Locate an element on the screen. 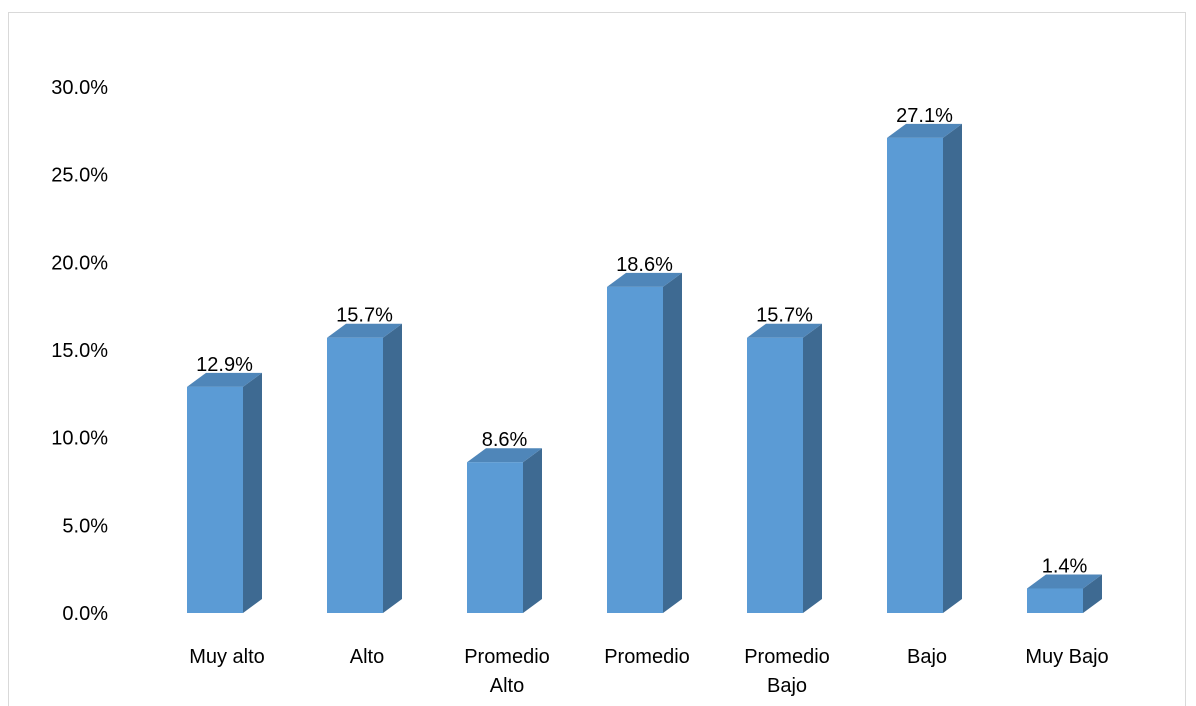 The image size is (1196, 706). data-label: 1.4% is located at coordinates (1065, 566).